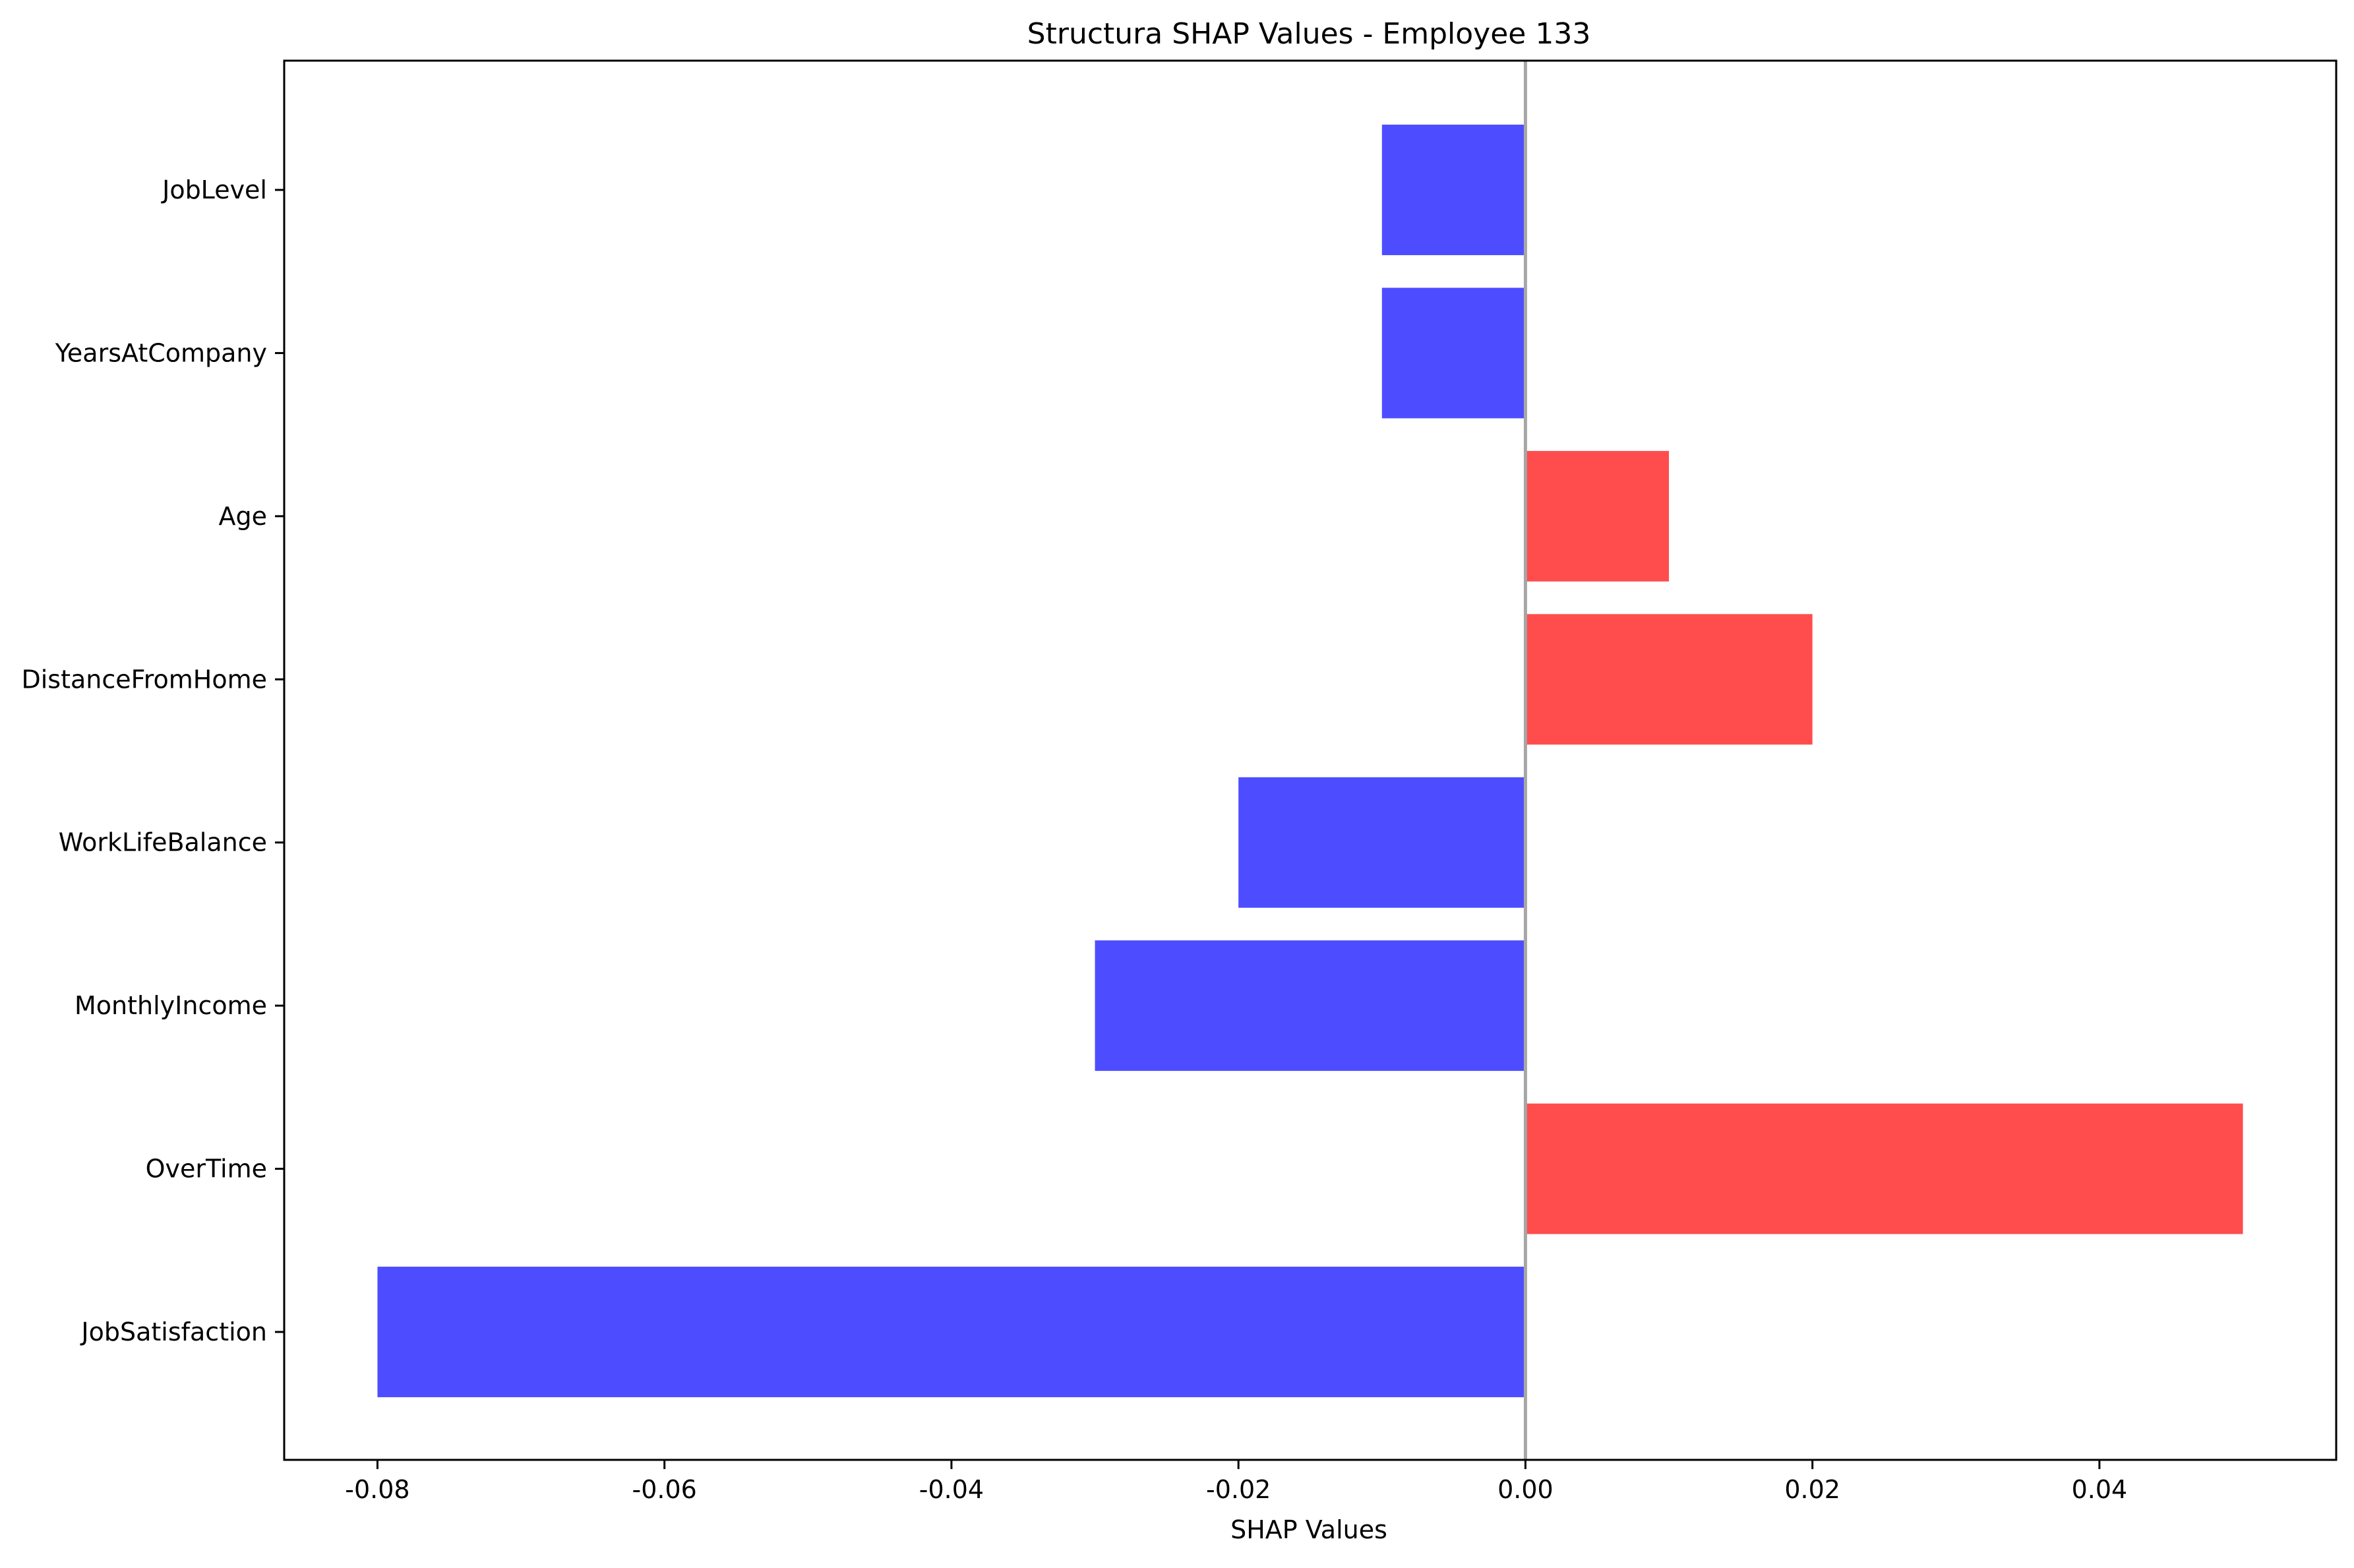 The image size is (2354, 1568). I want to click on y-tick-label-yearsatcompany: YearsAtCompany, so click(161, 352).